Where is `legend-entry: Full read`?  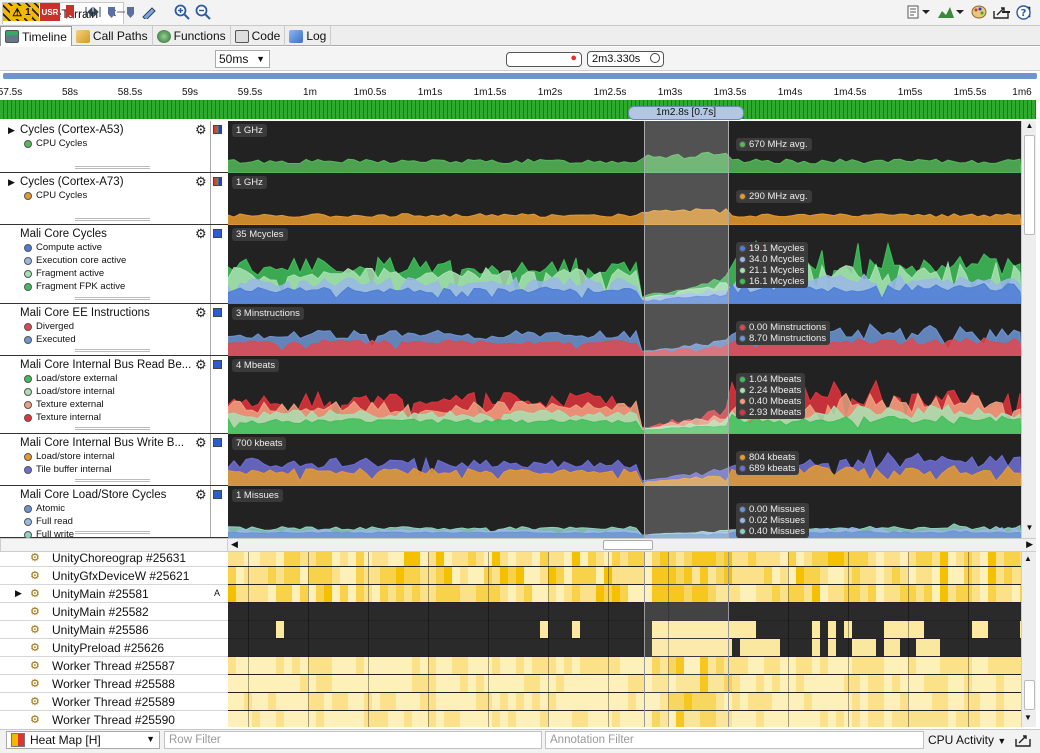 legend-entry: Full read is located at coordinates (48, 521).